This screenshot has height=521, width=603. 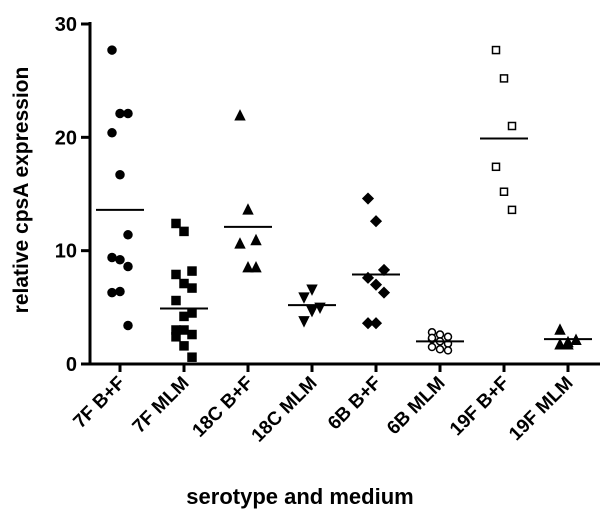 What do you see at coordinates (285, 410) in the screenshot?
I see `x-tick-label: 18C MLM` at bounding box center [285, 410].